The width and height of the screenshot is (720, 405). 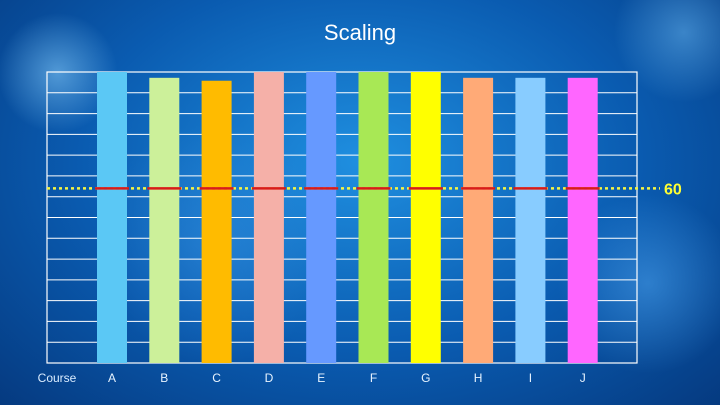 What do you see at coordinates (373, 217) in the screenshot?
I see `bar-f` at bounding box center [373, 217].